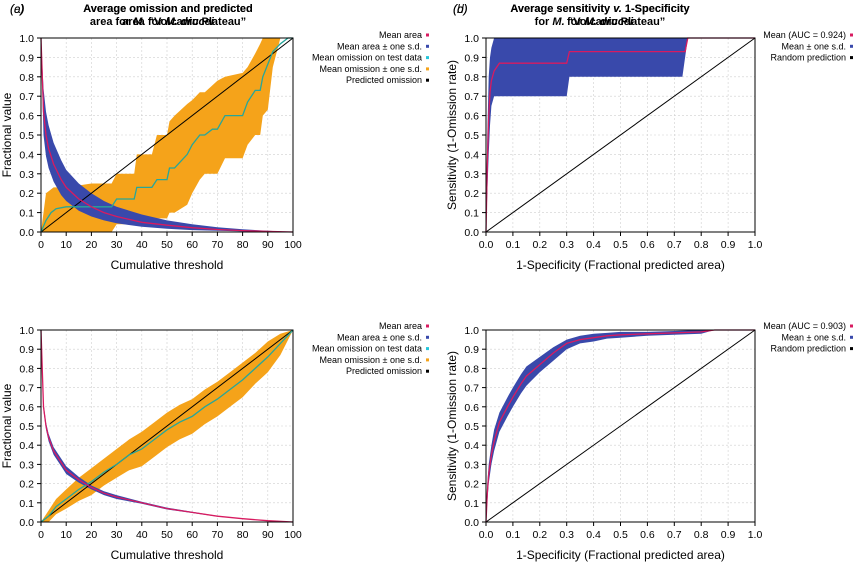  What do you see at coordinates (117, 245) in the screenshot?
I see `x-tick-label: 30` at bounding box center [117, 245].